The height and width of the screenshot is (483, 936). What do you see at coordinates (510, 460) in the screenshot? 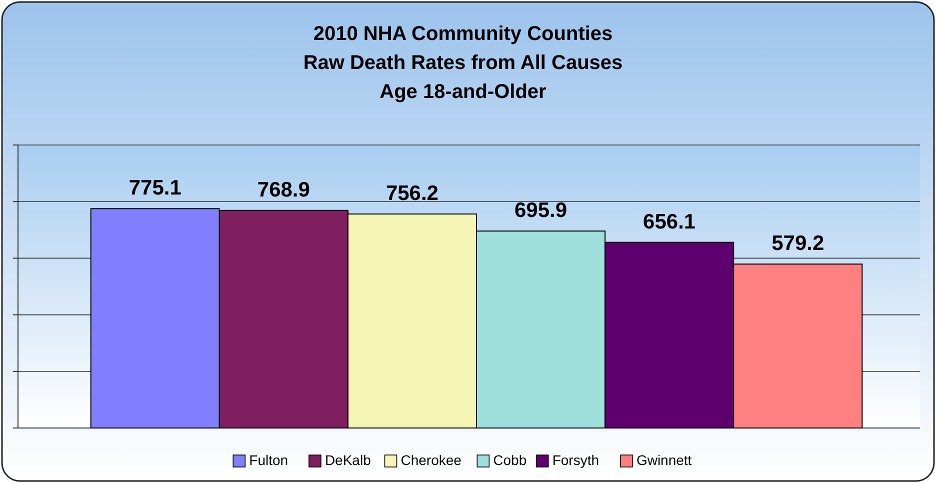
I see `legend-label: Cobb` at bounding box center [510, 460].